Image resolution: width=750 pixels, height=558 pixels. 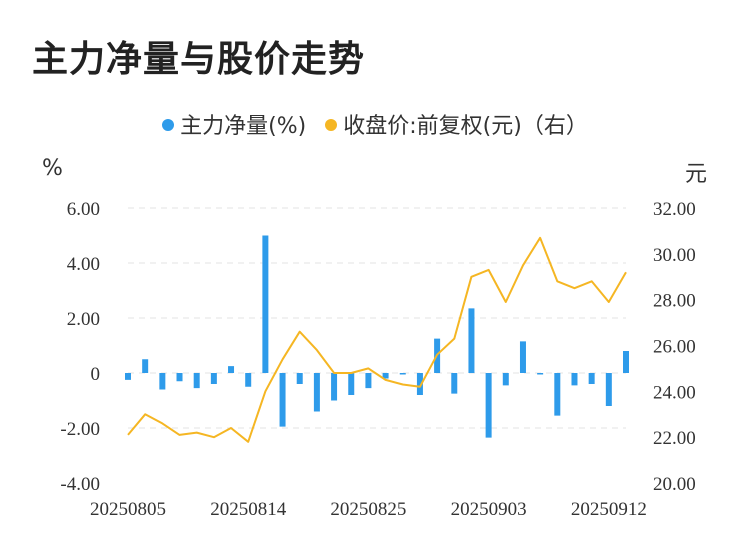 What do you see at coordinates (368, 509) in the screenshot?
I see `x-tick-label: 20250825` at bounding box center [368, 509].